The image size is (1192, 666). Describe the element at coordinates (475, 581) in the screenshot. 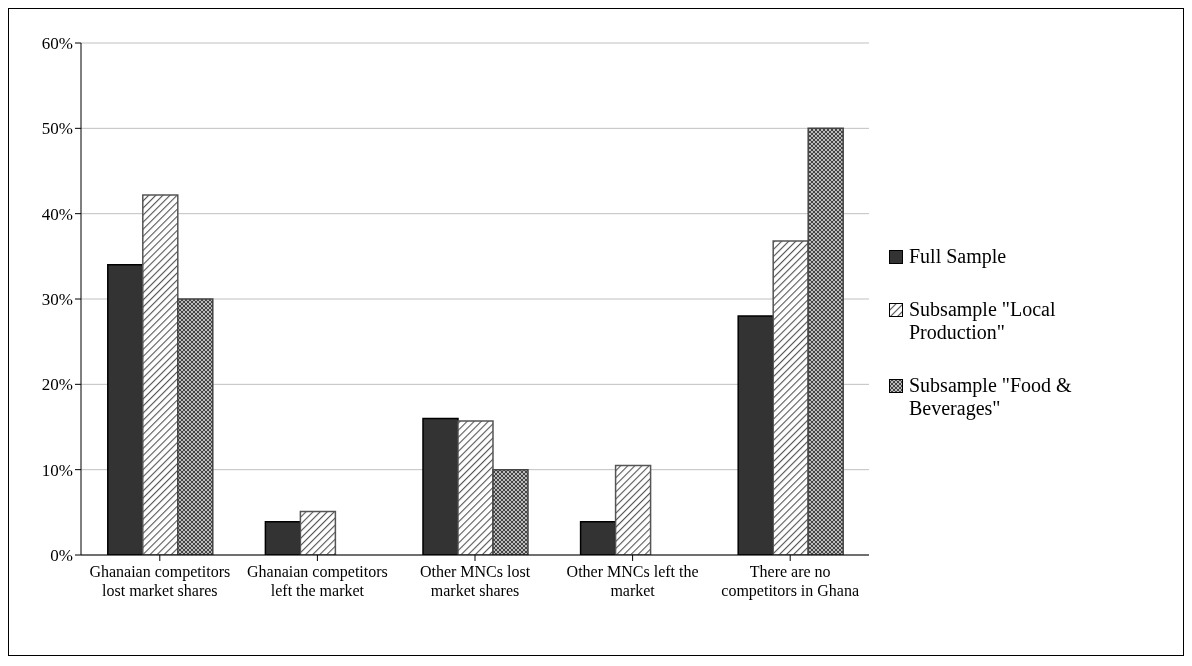

I see `x-tick-label: Other MNCs lost market shares` at that location.